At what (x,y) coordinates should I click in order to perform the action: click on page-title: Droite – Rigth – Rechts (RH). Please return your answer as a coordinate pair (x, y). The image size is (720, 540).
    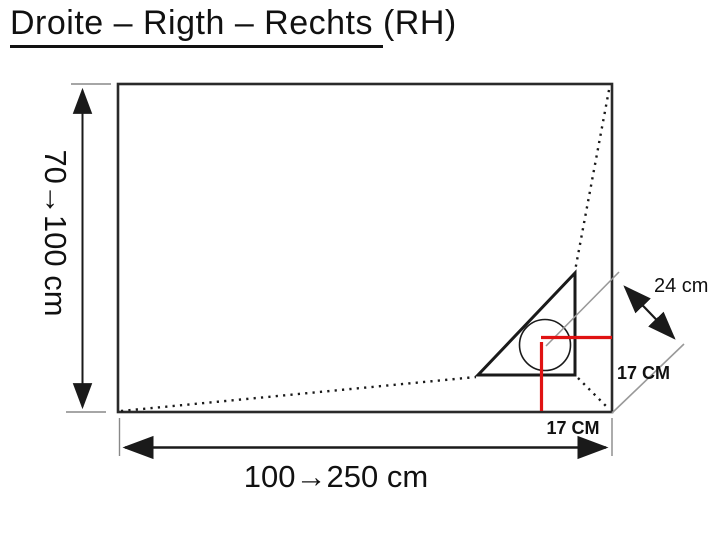
    Looking at the image, I should click on (233, 26).